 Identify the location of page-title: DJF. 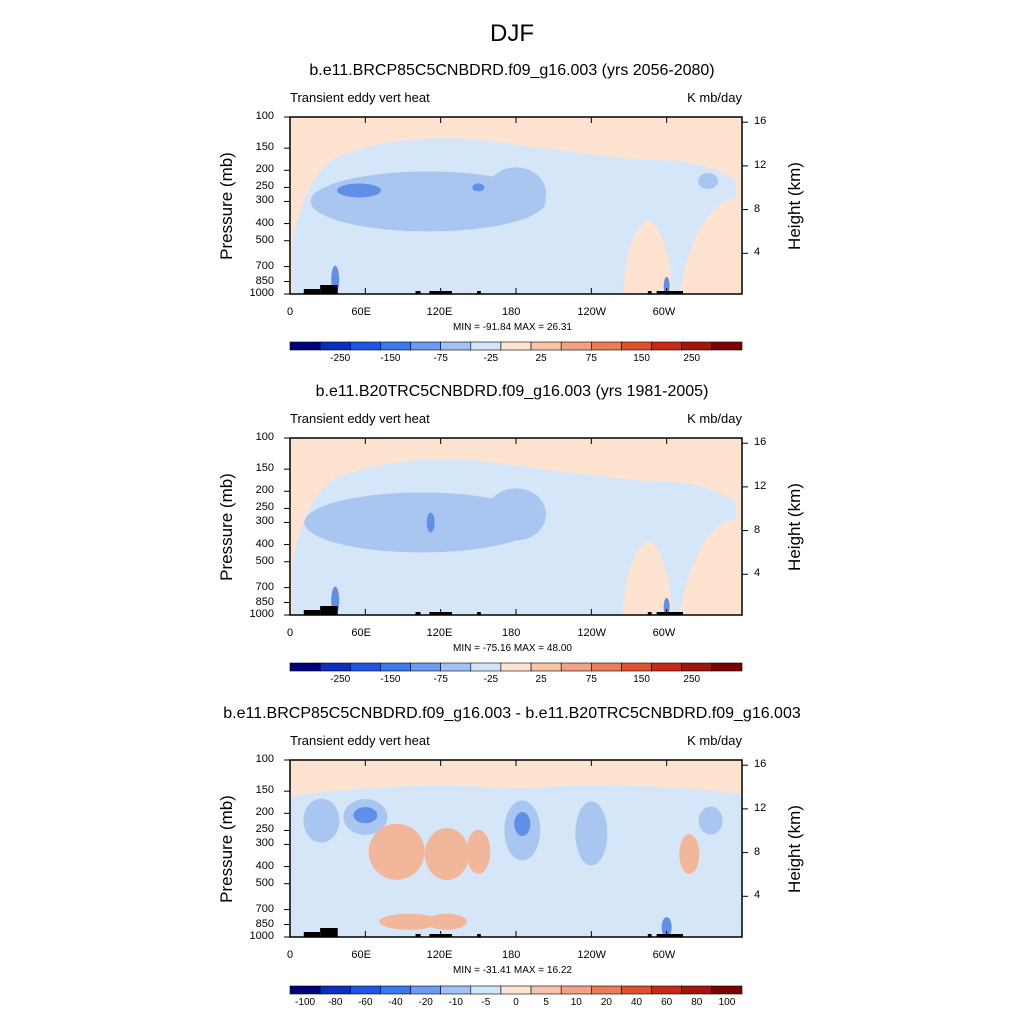
(512, 33).